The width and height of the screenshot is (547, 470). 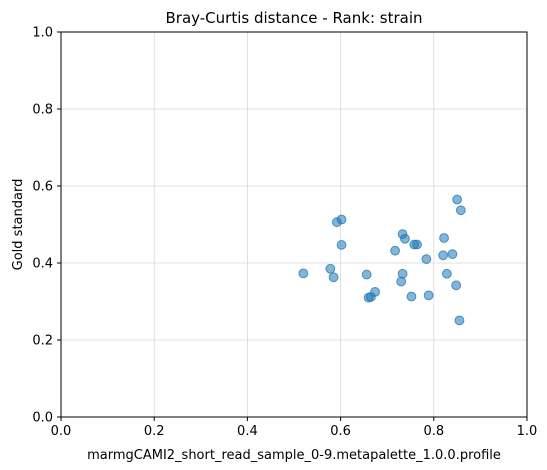 What do you see at coordinates (42, 33) in the screenshot?
I see `y-tick-label: 1.0` at bounding box center [42, 33].